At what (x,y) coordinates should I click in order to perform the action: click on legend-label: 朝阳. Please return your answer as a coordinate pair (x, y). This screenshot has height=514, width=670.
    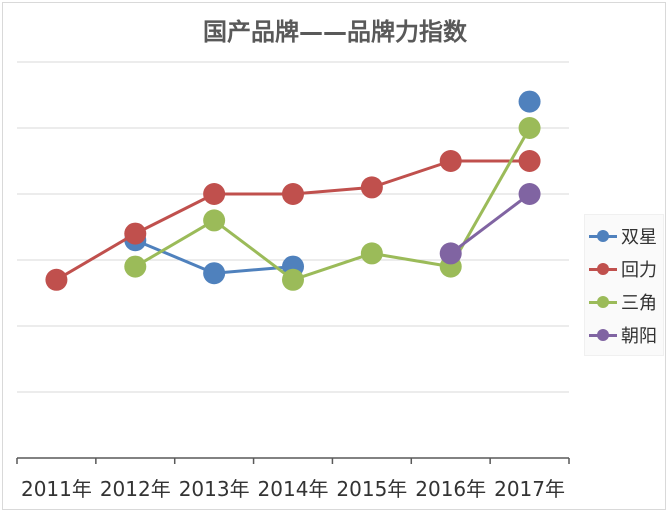
    Looking at the image, I should click on (639, 336).